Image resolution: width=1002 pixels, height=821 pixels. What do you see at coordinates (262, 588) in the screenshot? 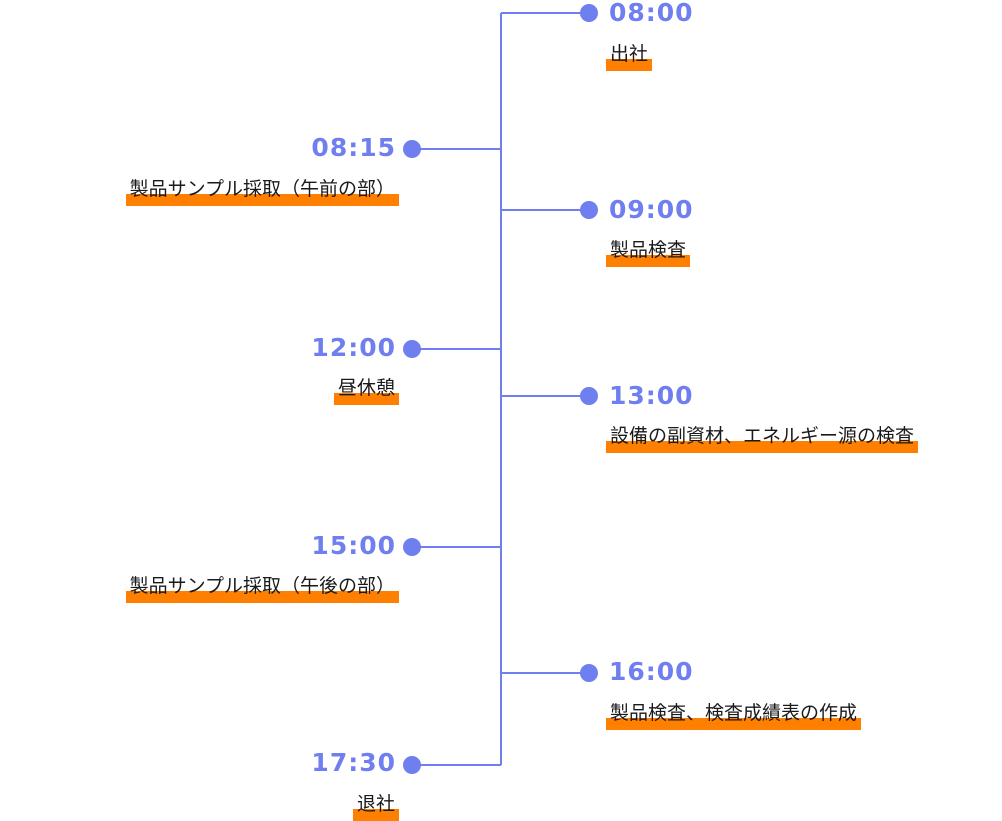
I see `timeline-label: 製品サンプル採取（午後の部）` at bounding box center [262, 588].